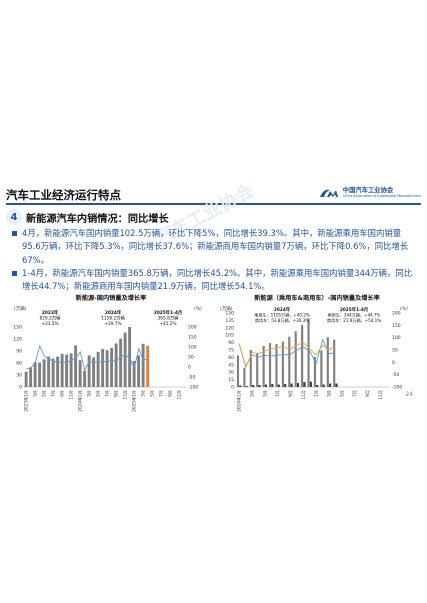  I want to click on logo-text-cn: 中国汽车工业协会, so click(368, 190).